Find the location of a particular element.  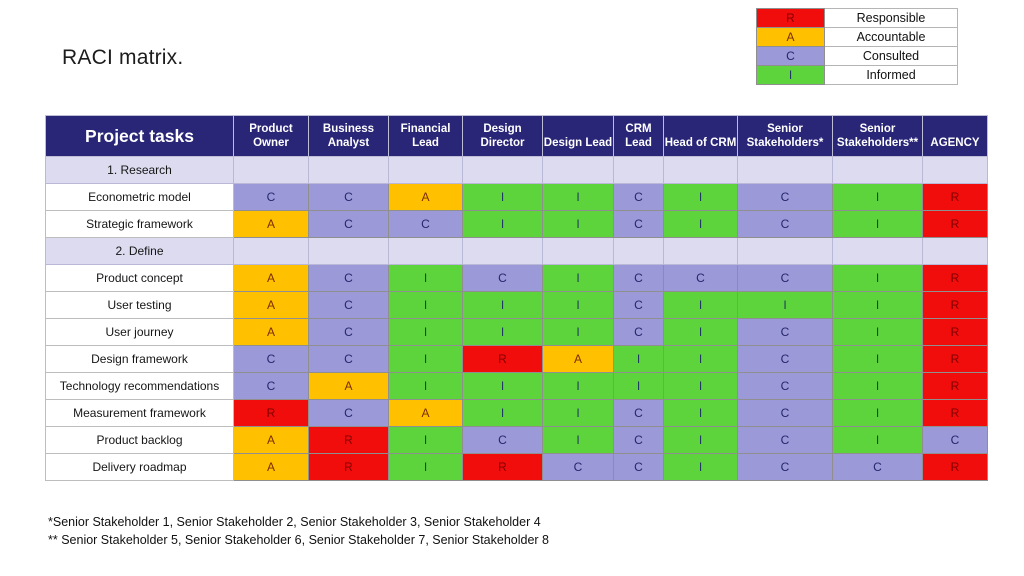

legend-label: Responsible is located at coordinates (891, 18).